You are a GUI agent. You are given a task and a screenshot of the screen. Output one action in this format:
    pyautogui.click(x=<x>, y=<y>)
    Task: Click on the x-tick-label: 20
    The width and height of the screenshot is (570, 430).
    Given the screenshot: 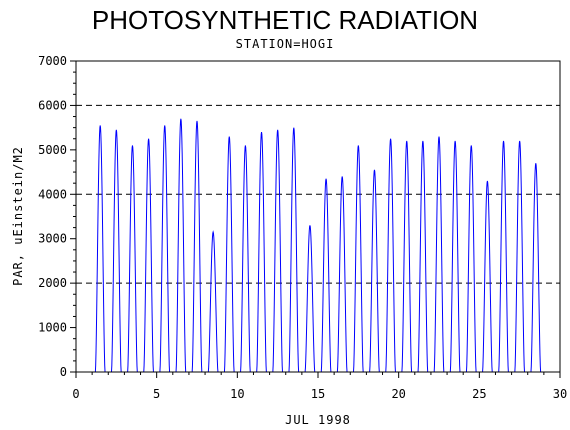 What is the action you would take?
    pyautogui.click(x=398, y=394)
    